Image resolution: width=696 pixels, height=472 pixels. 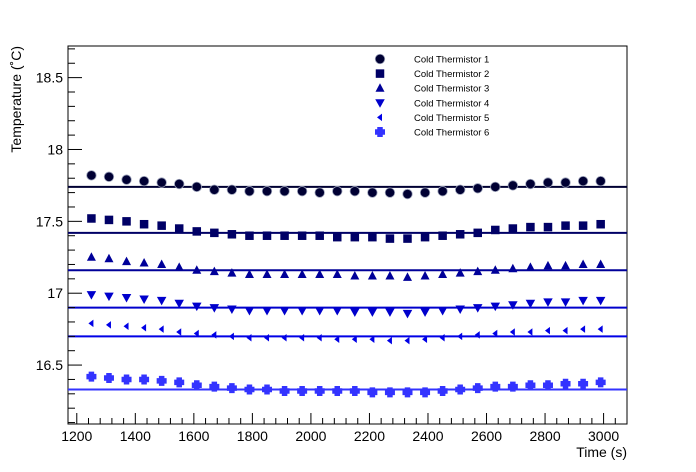 What do you see at coordinates (432, 74) in the screenshot?
I see `legend-item: Cold Thermistor 2` at bounding box center [432, 74].